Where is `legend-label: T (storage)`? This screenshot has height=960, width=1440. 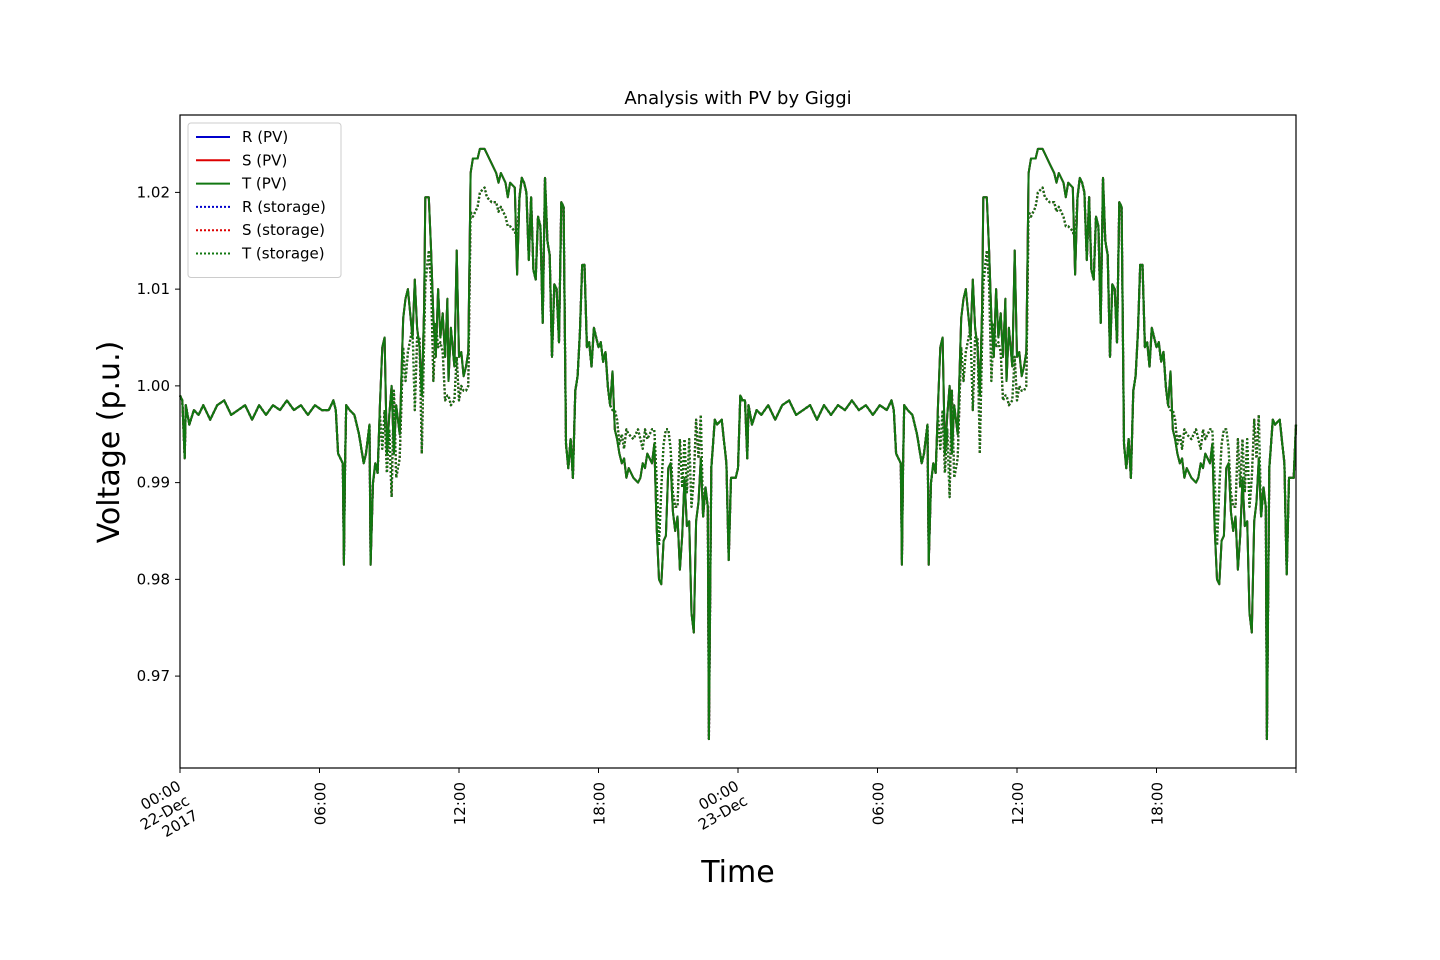
legend-label: T (storage) is located at coordinates (283, 254).